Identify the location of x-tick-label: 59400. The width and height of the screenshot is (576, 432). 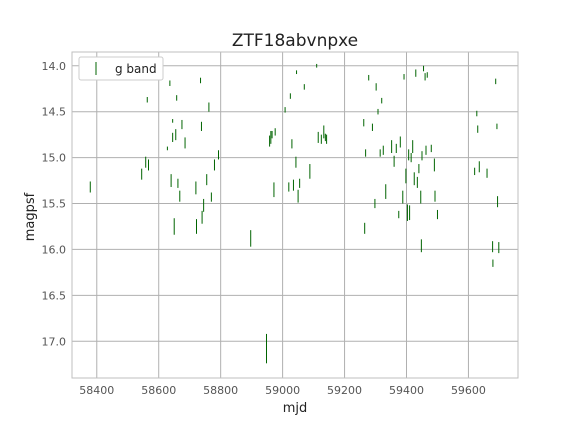
(406, 390).